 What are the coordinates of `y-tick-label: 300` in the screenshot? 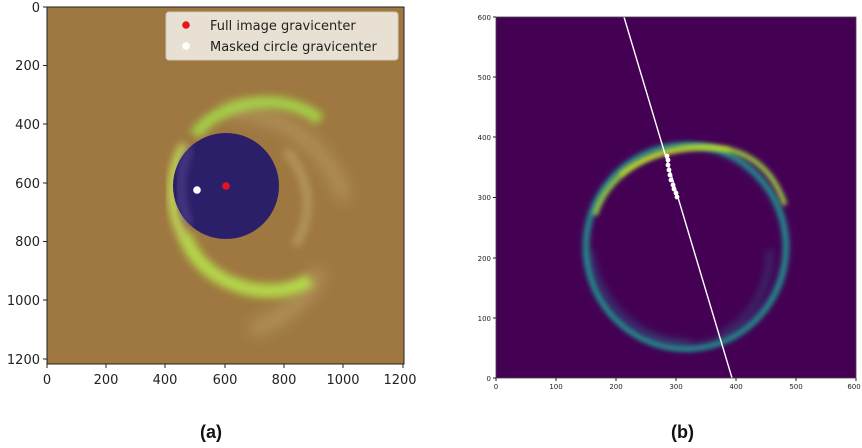 It's located at (484, 198).